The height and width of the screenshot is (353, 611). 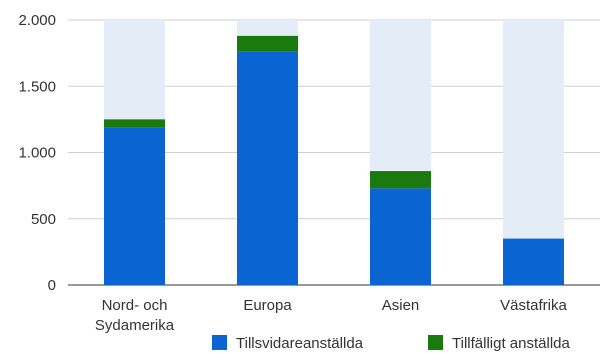 What do you see at coordinates (37, 86) in the screenshot?
I see `y-tick-label: 1.500` at bounding box center [37, 86].